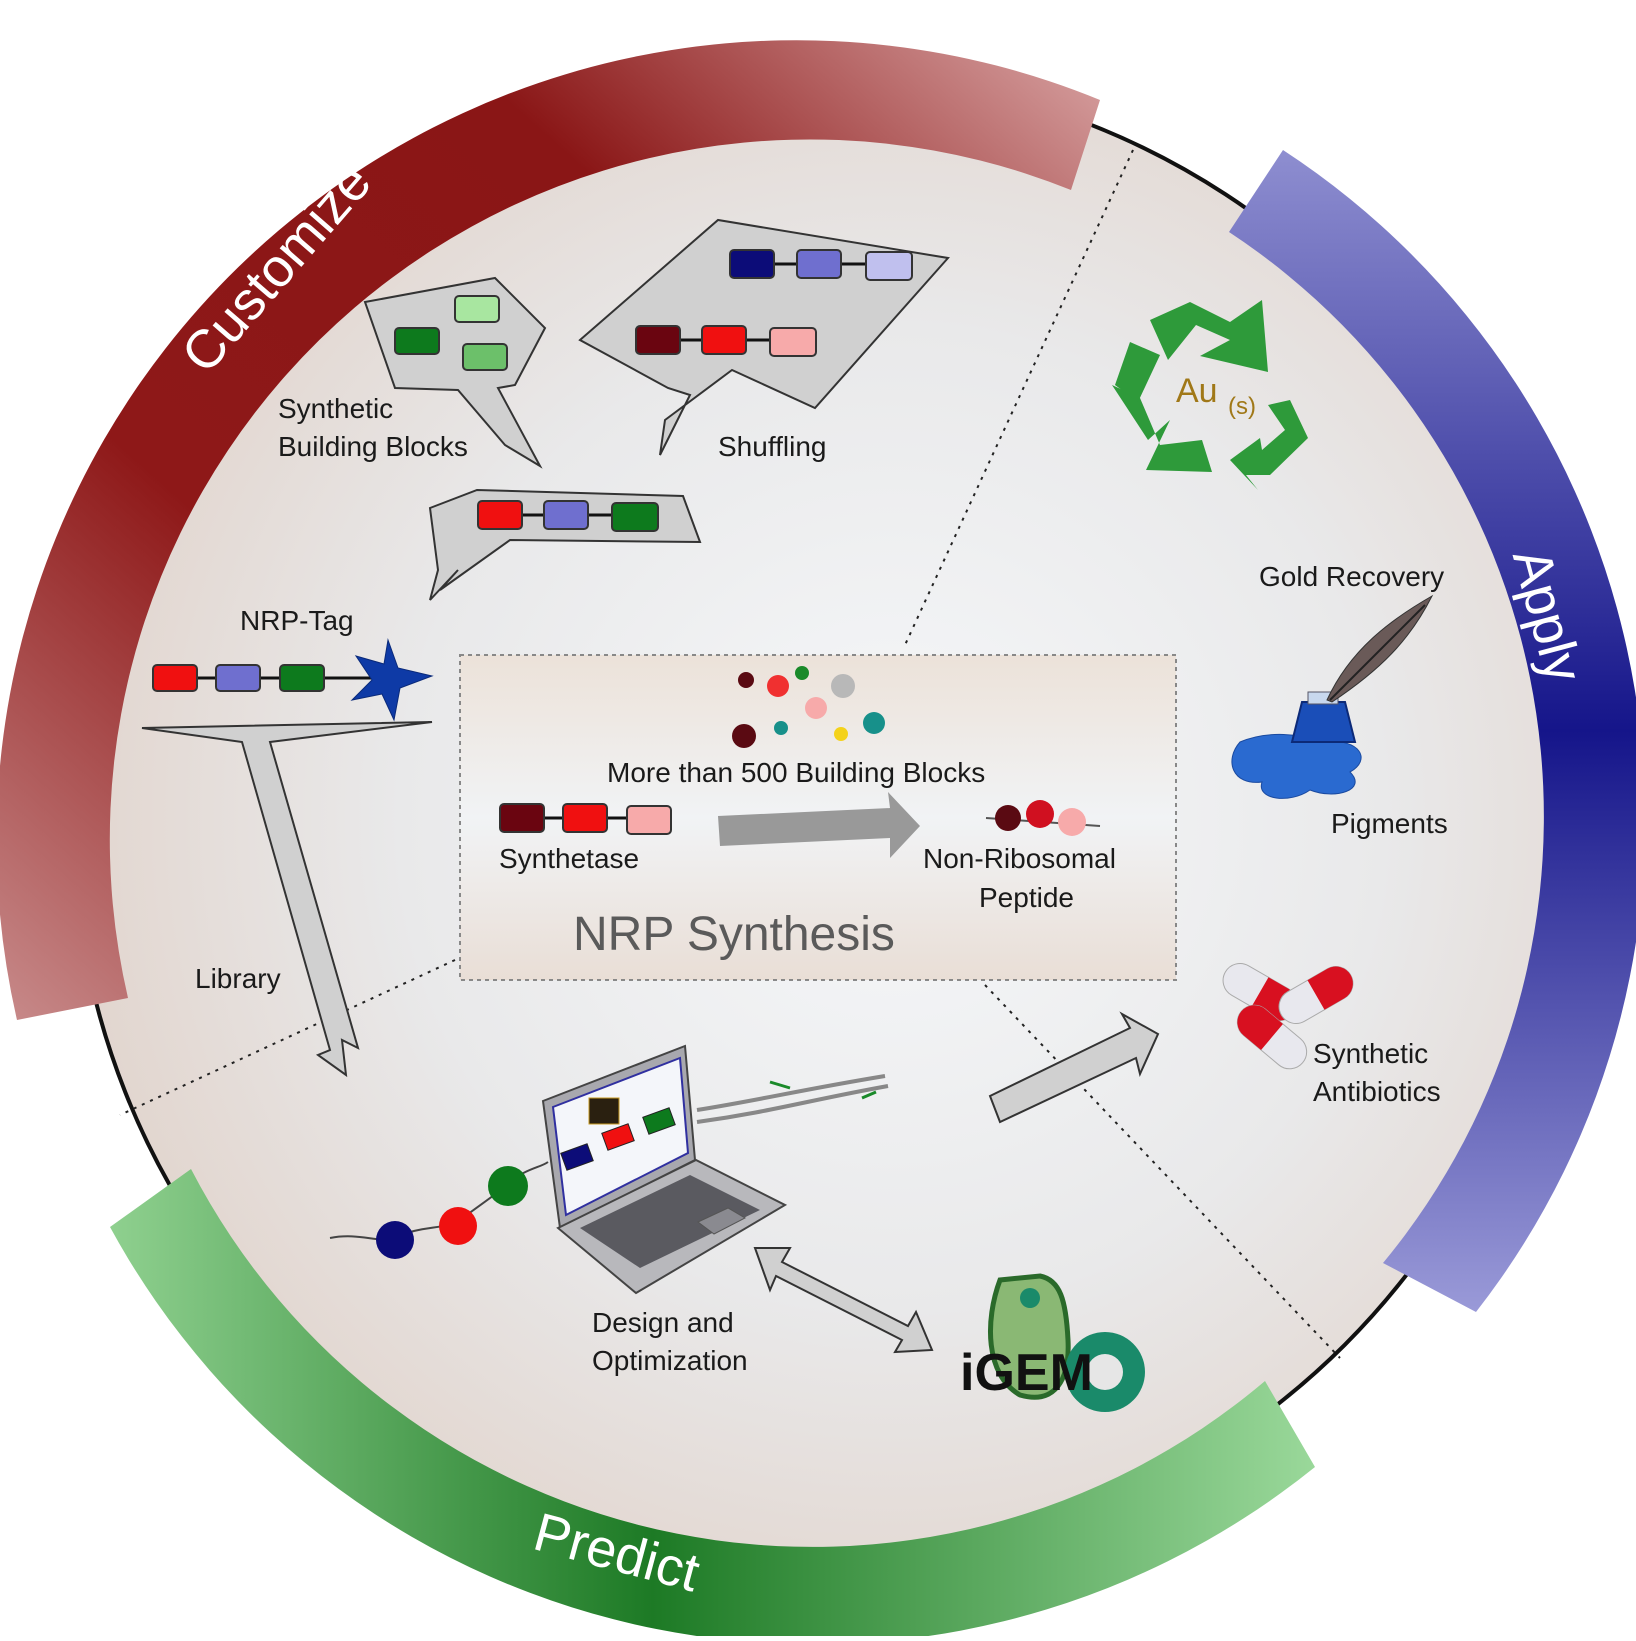 This screenshot has height=1641, width=1636. I want to click on recycle-icon, so click(1210, 395).